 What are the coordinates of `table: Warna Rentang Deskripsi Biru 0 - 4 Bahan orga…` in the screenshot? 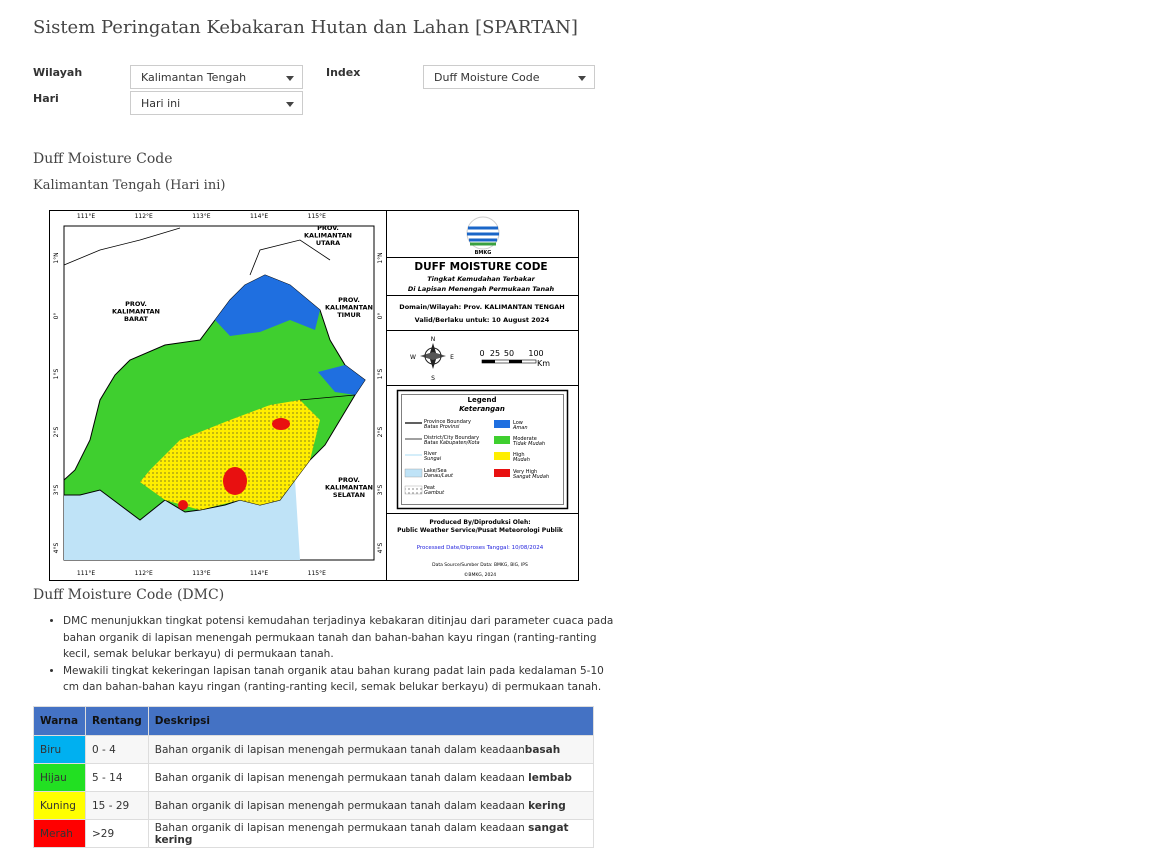 It's located at (314, 777).